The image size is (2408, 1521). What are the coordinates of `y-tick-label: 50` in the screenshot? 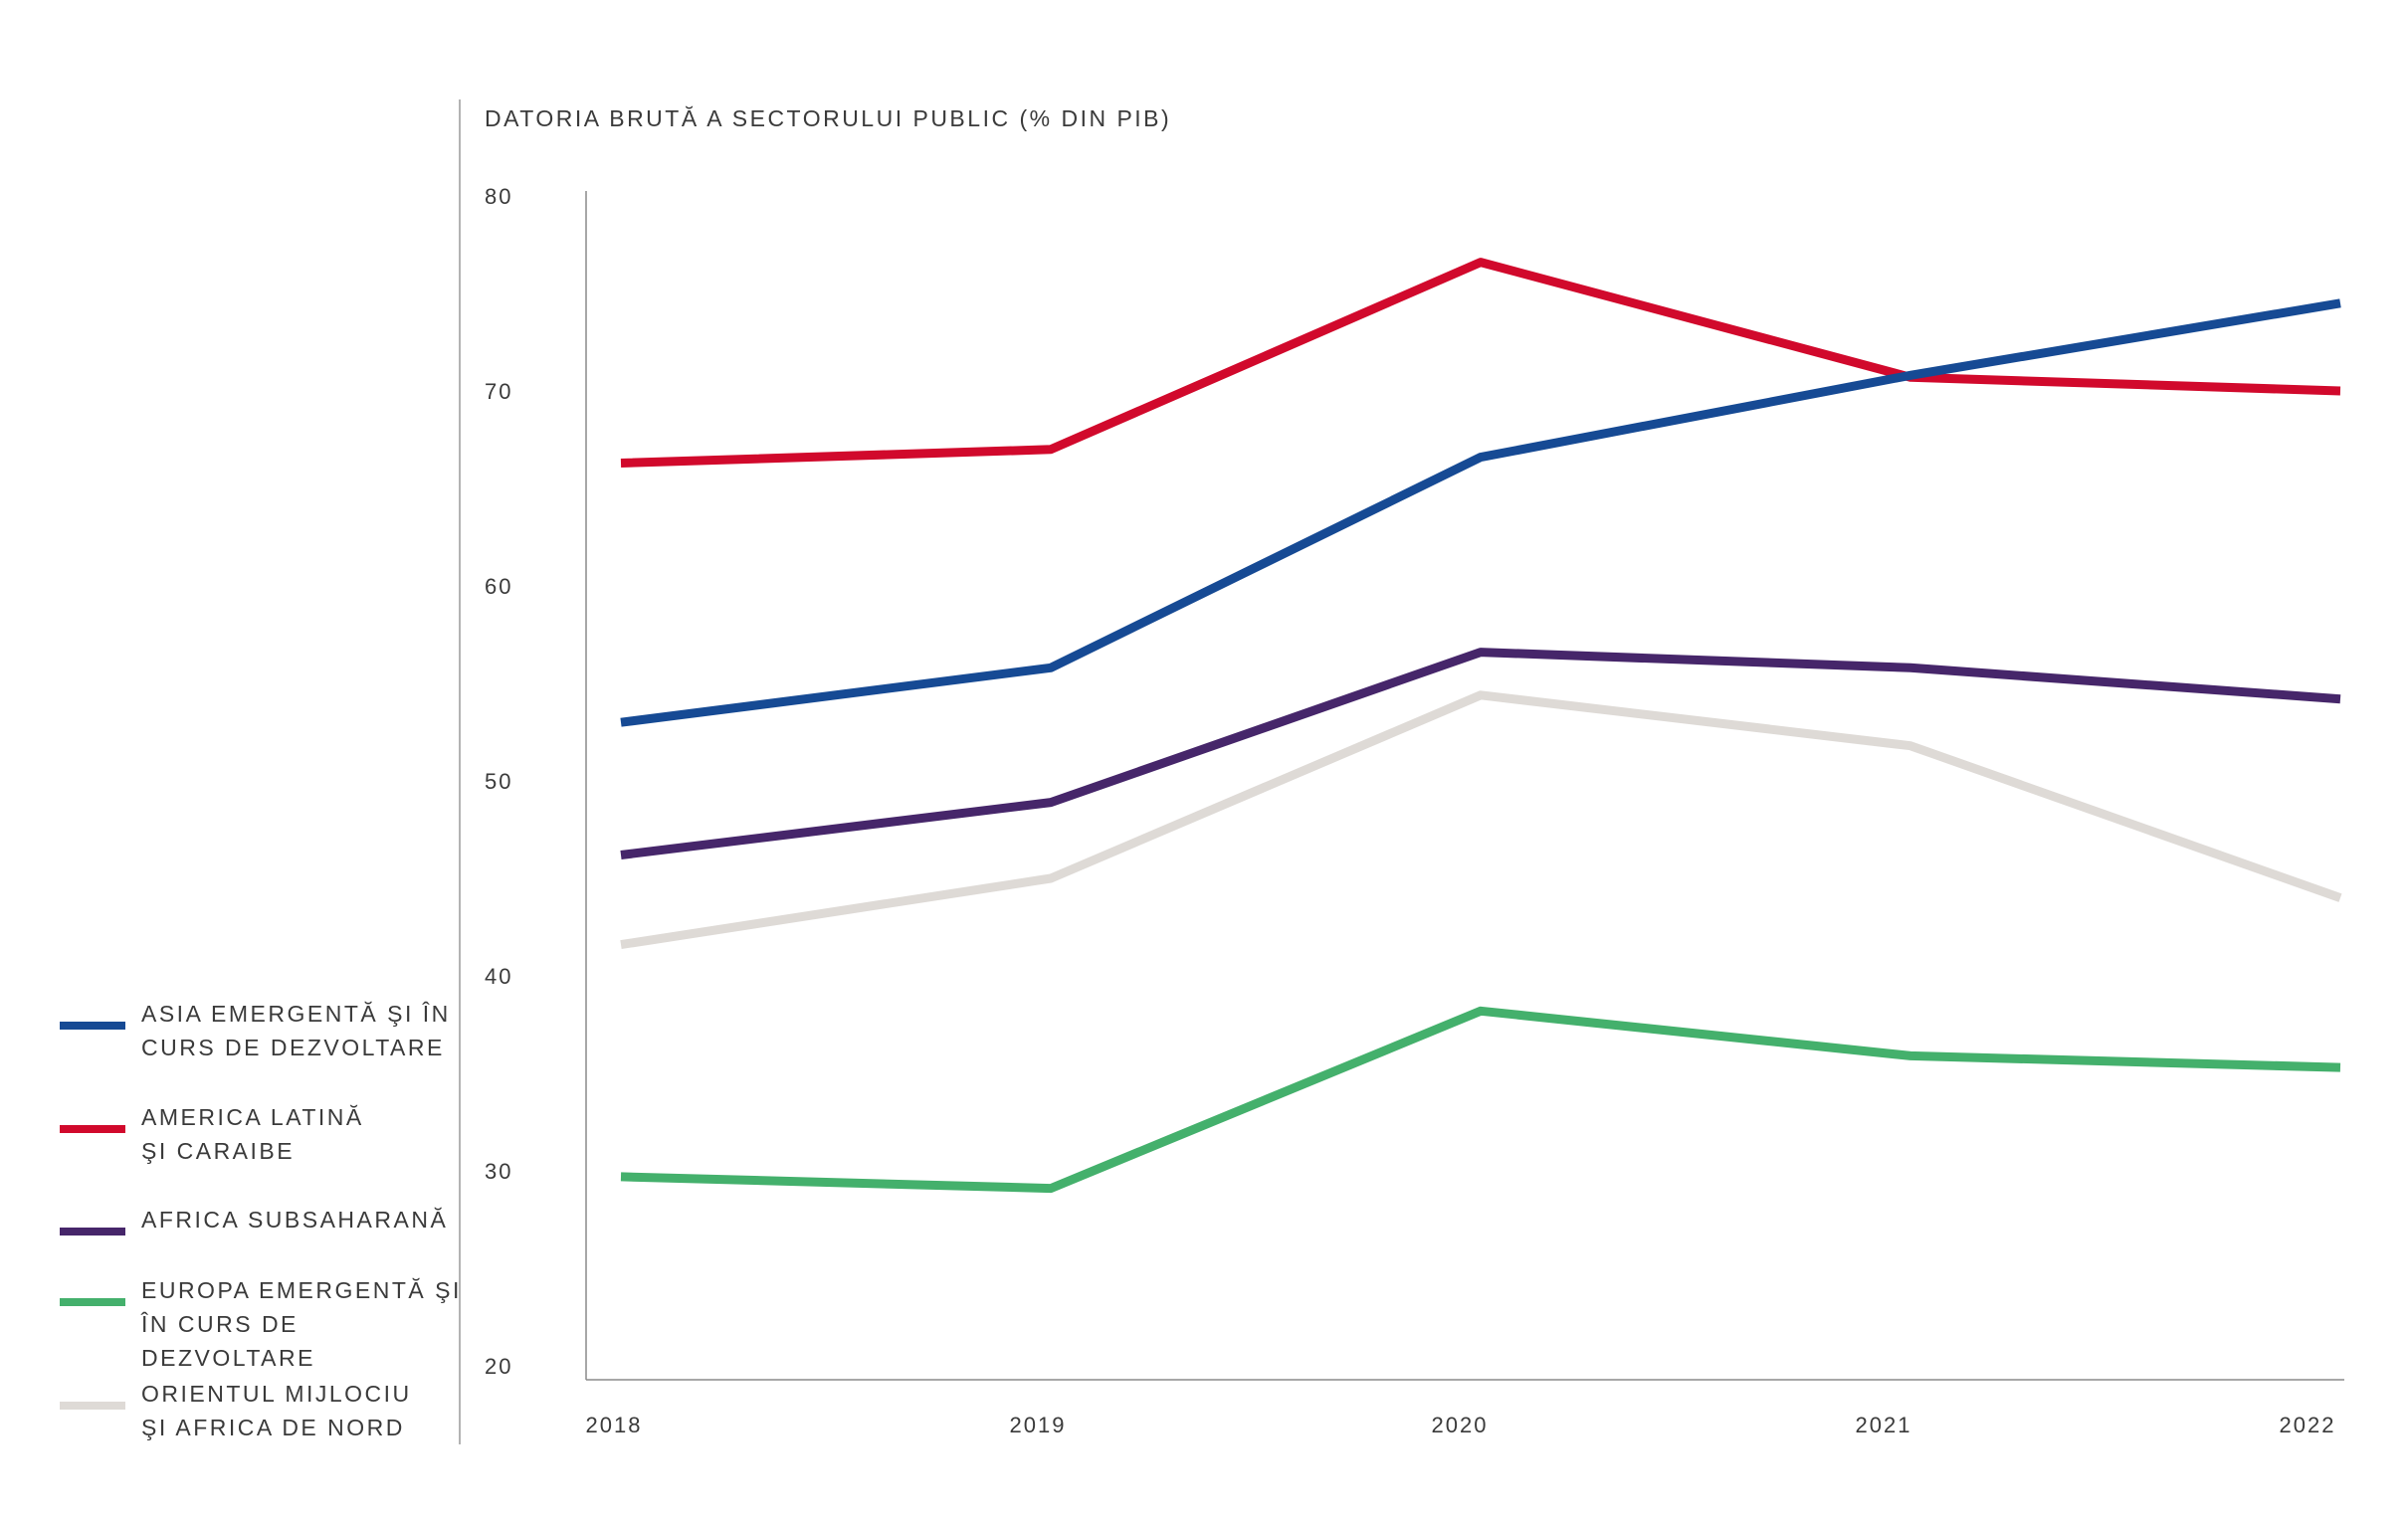 It's located at (498, 782).